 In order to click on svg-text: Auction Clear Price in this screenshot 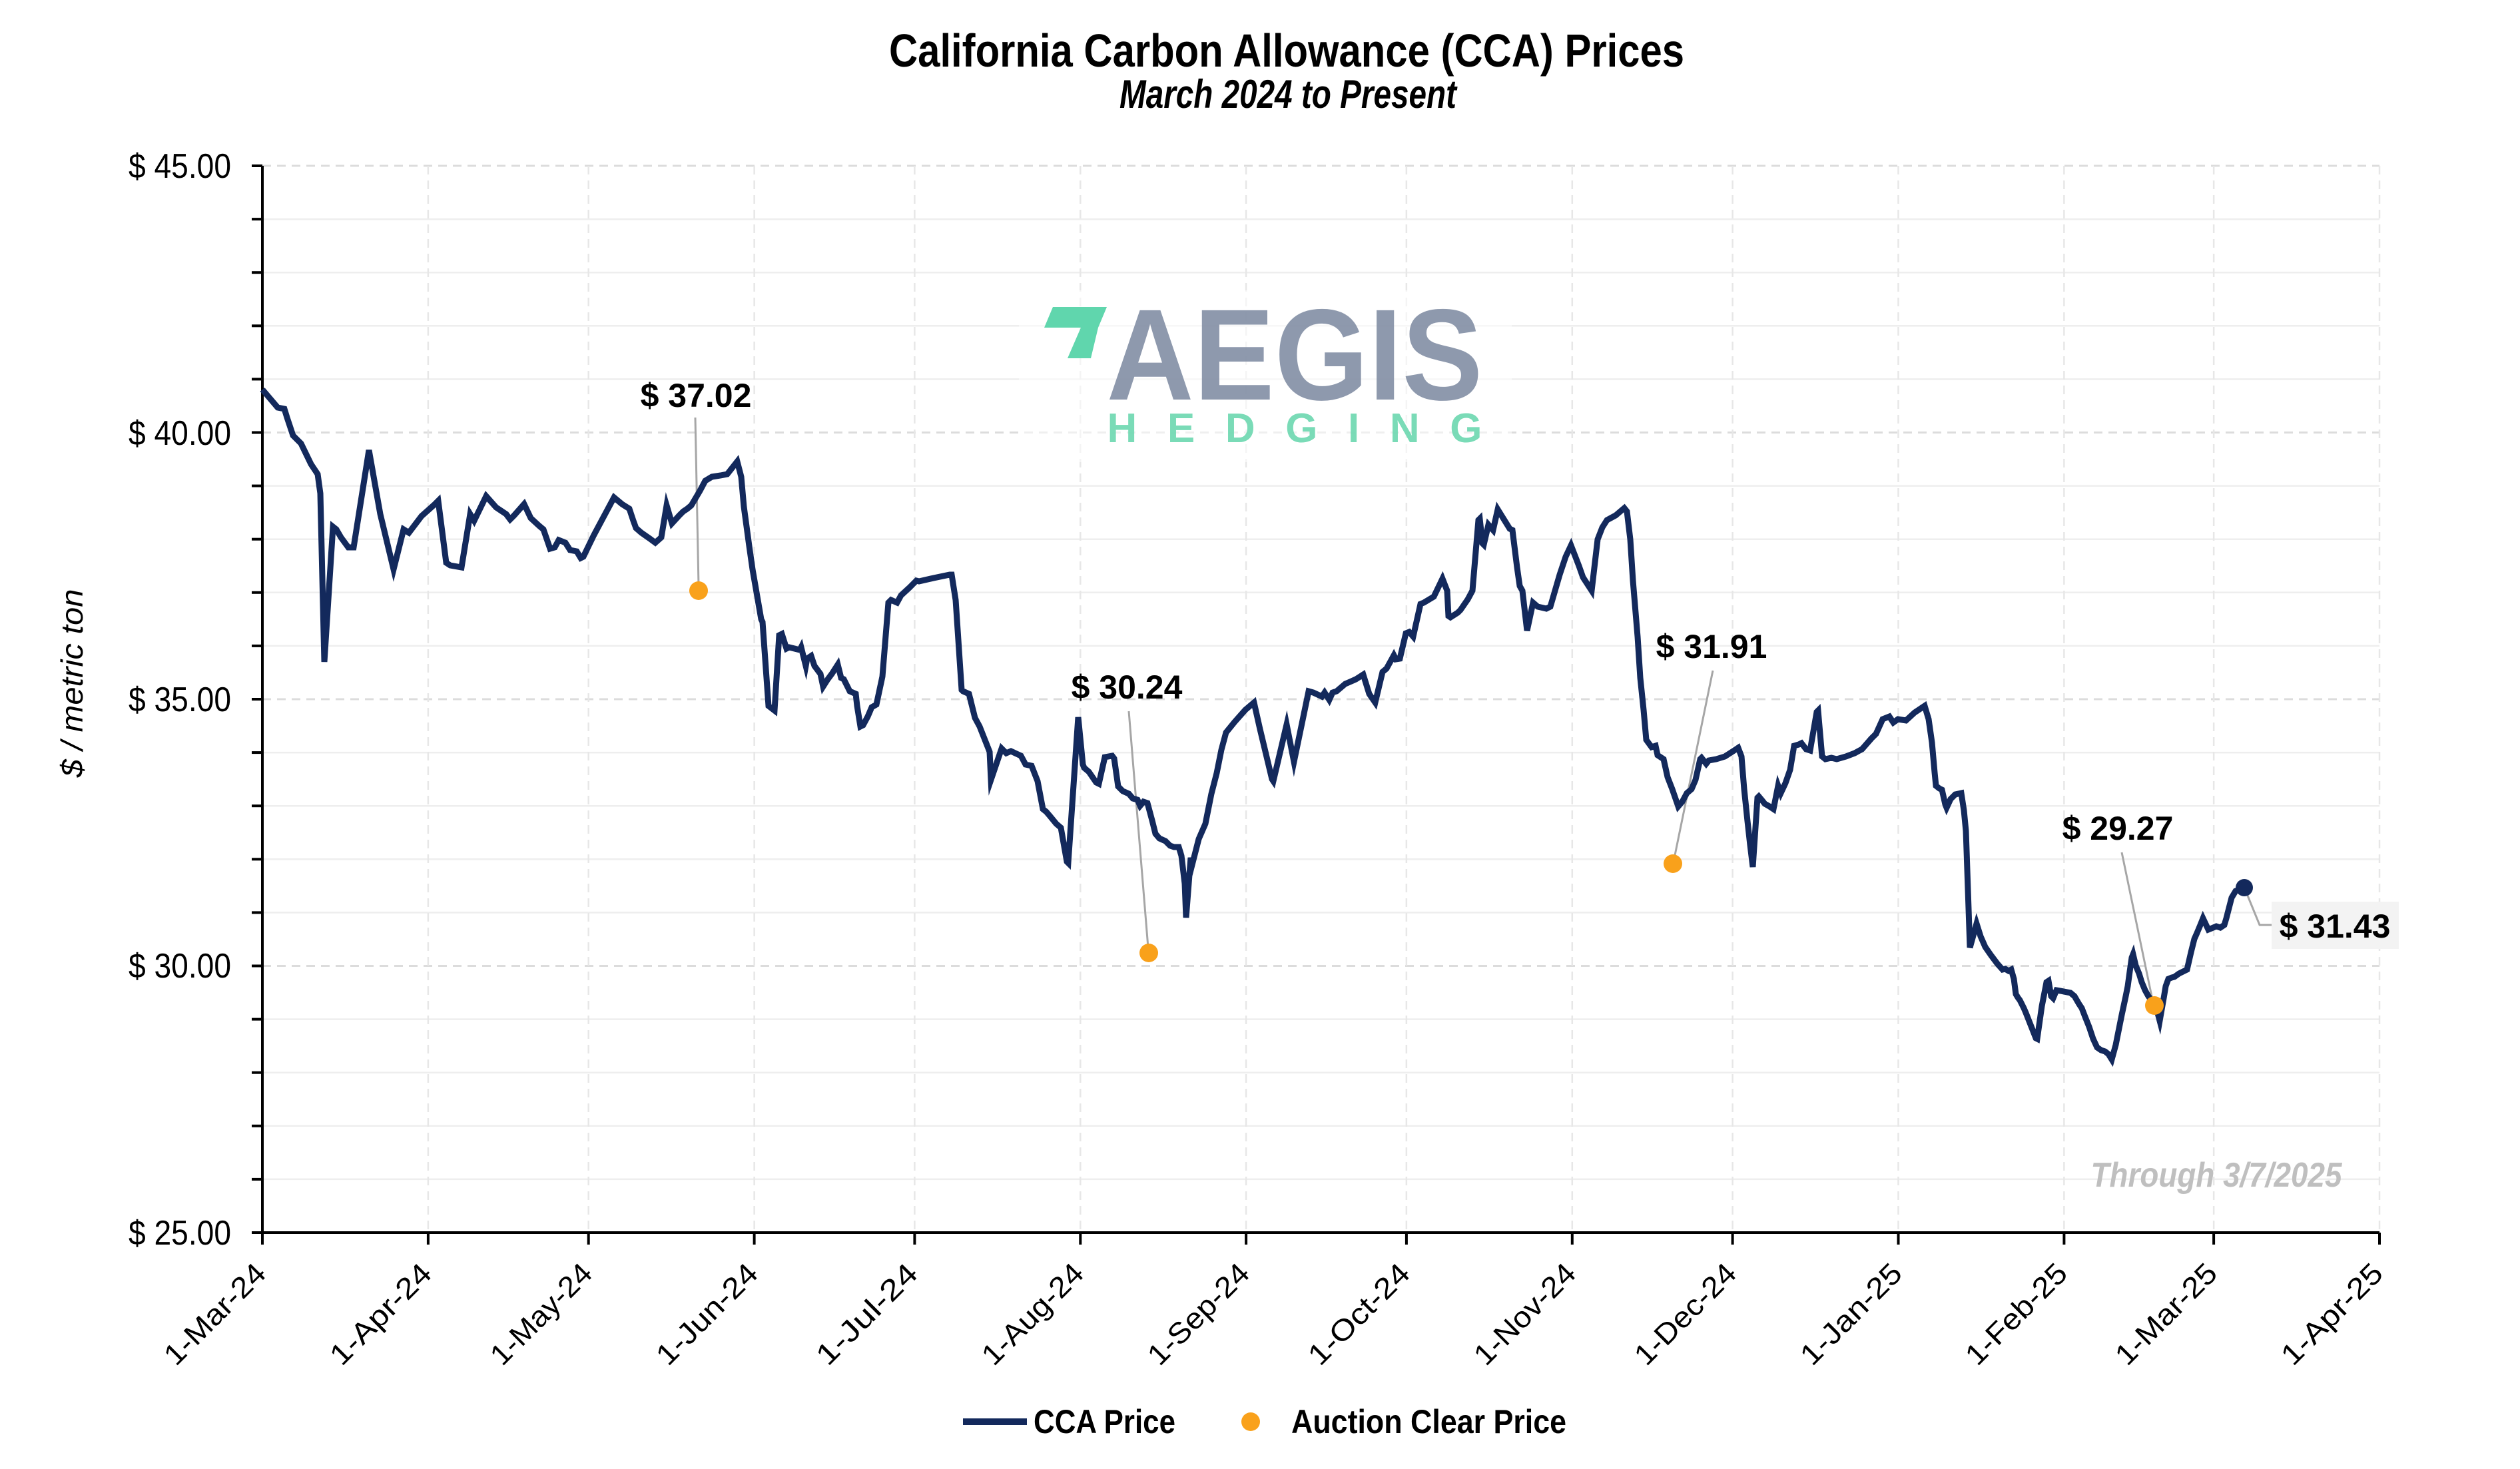, I will do `click(1429, 1421)`.